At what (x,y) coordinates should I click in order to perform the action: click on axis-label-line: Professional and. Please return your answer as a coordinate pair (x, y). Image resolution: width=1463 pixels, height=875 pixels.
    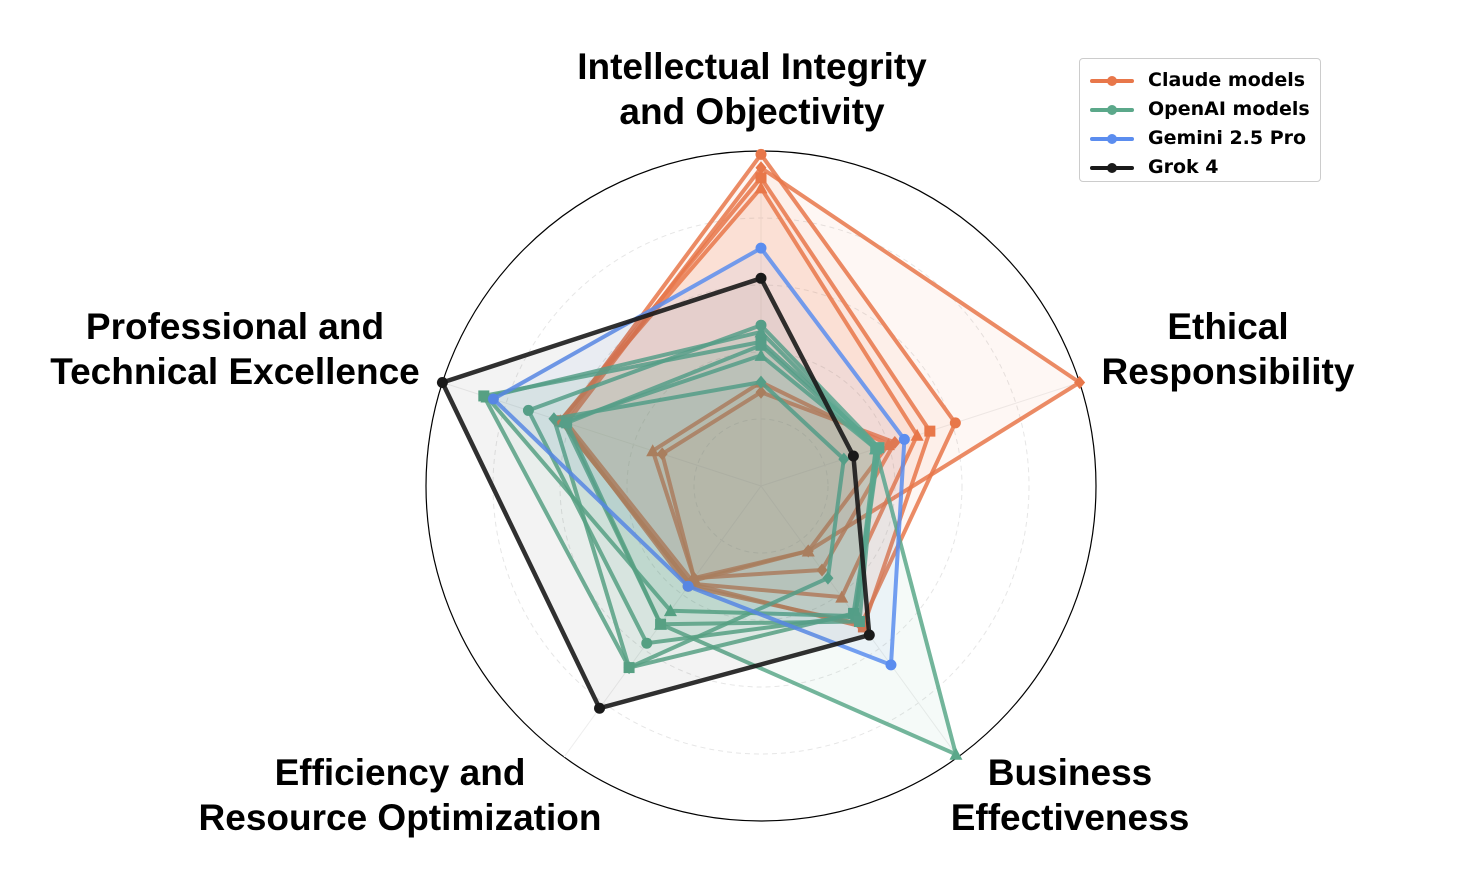
    Looking at the image, I should click on (235, 326).